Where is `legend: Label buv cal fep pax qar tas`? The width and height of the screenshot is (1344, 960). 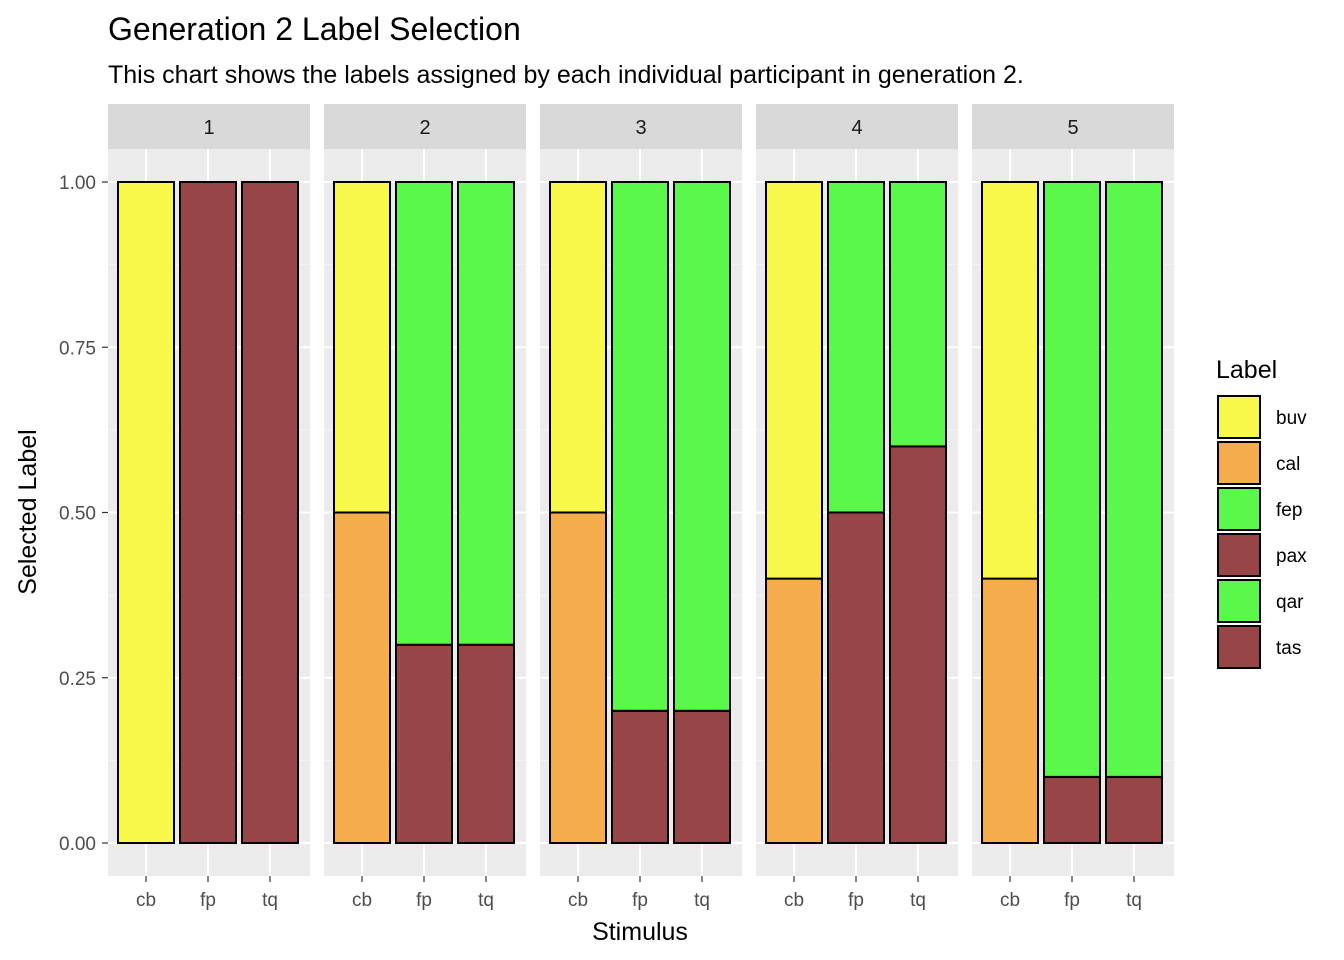
legend: Label buv cal fep pax qar tas is located at coordinates (1261, 512).